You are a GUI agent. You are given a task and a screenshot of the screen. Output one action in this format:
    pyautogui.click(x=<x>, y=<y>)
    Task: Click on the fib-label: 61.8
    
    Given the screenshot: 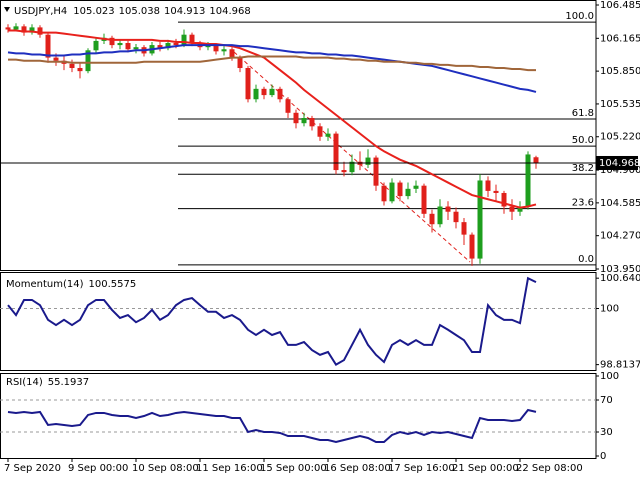 What is the action you would take?
    pyautogui.click(x=583, y=113)
    